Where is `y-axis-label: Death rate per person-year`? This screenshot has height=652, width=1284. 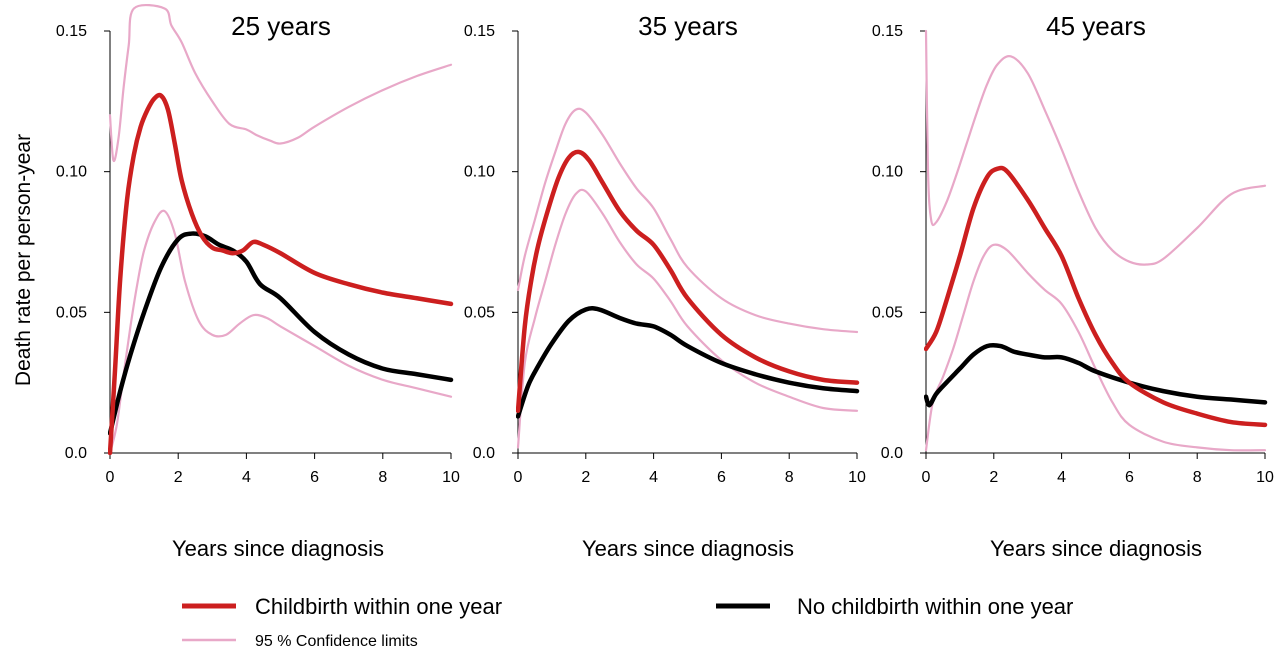
y-axis-label: Death rate per person-year is located at coordinates (23, 260).